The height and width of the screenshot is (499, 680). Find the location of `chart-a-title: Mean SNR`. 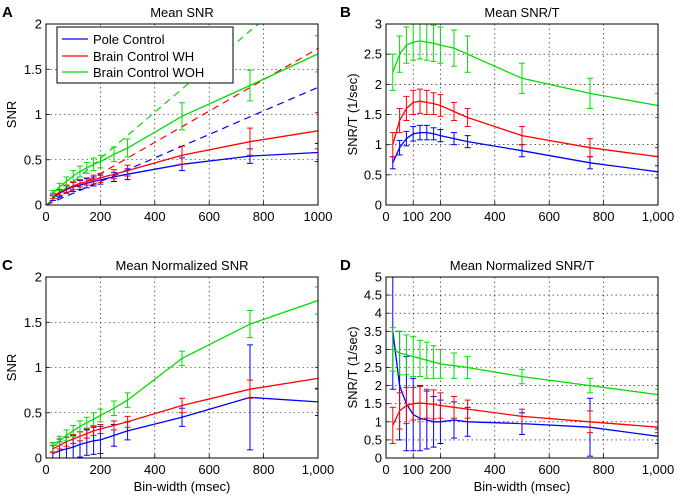

chart-a-title: Mean SNR is located at coordinates (182, 12).